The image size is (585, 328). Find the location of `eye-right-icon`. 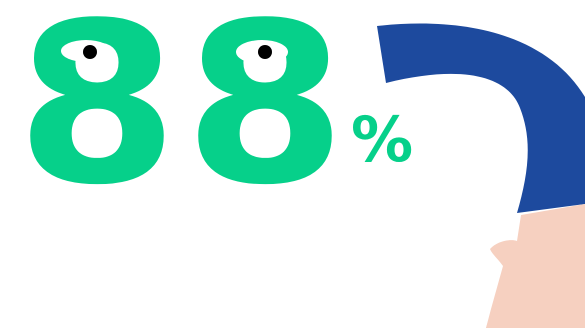

eye-right-icon is located at coordinates (262, 52).